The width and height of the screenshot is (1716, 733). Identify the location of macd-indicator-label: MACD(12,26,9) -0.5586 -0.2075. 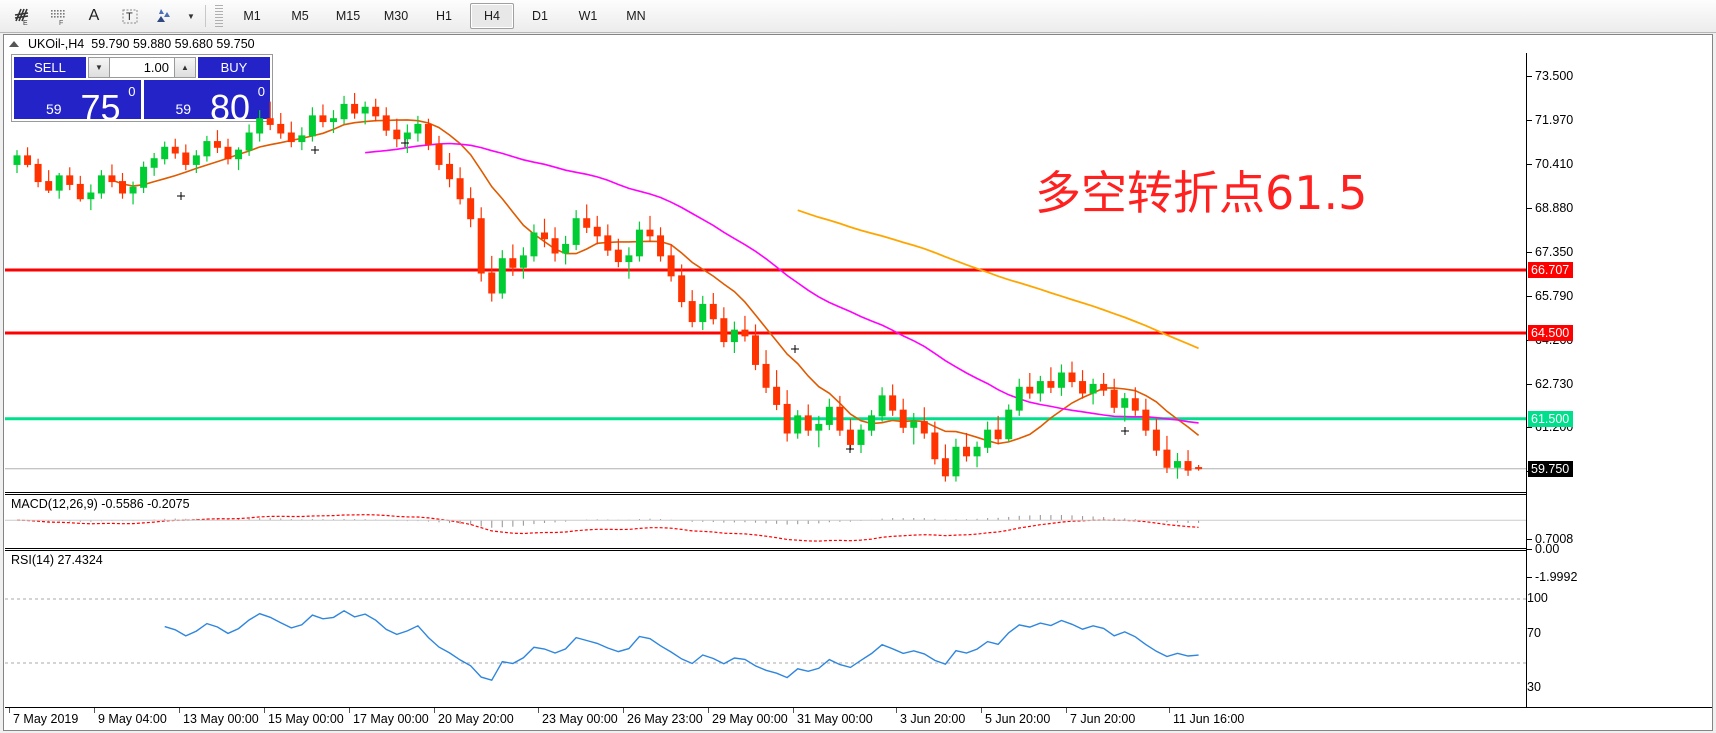
(100, 504).